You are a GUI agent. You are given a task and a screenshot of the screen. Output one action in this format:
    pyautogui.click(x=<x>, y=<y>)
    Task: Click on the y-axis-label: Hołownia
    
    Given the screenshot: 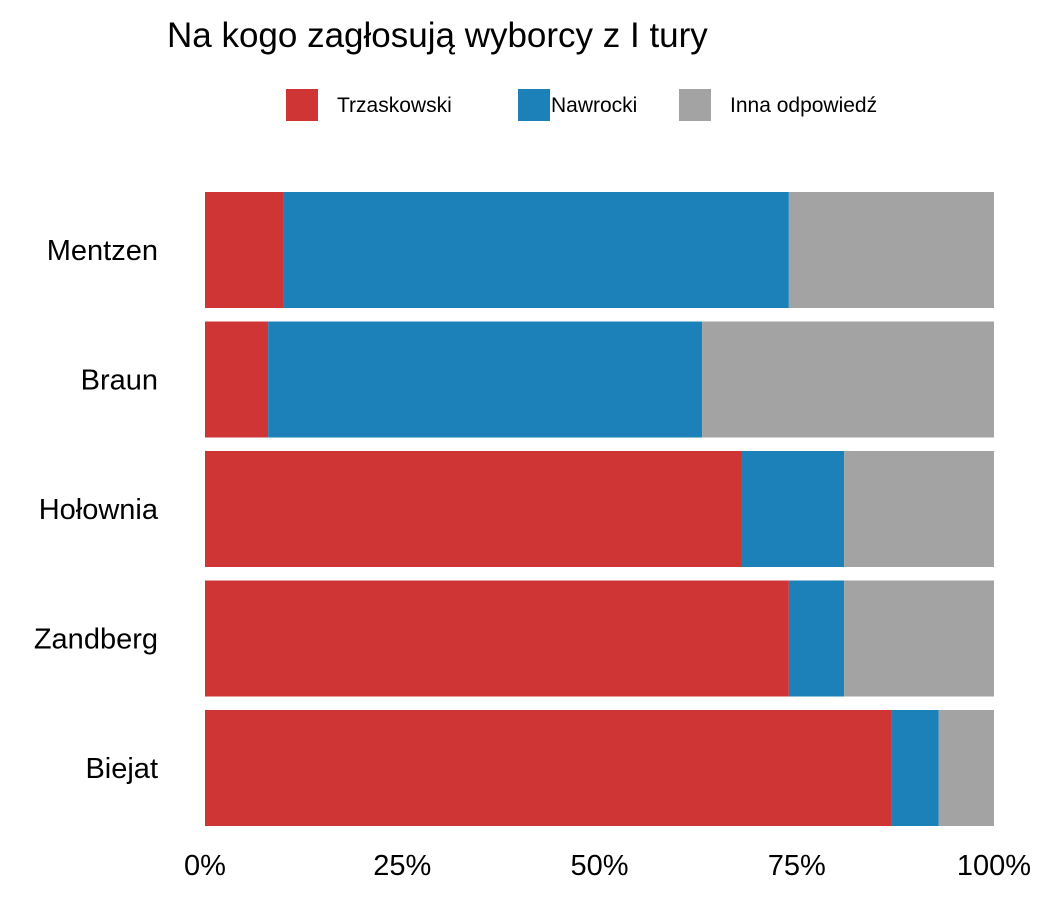 What is the action you would take?
    pyautogui.click(x=99, y=510)
    